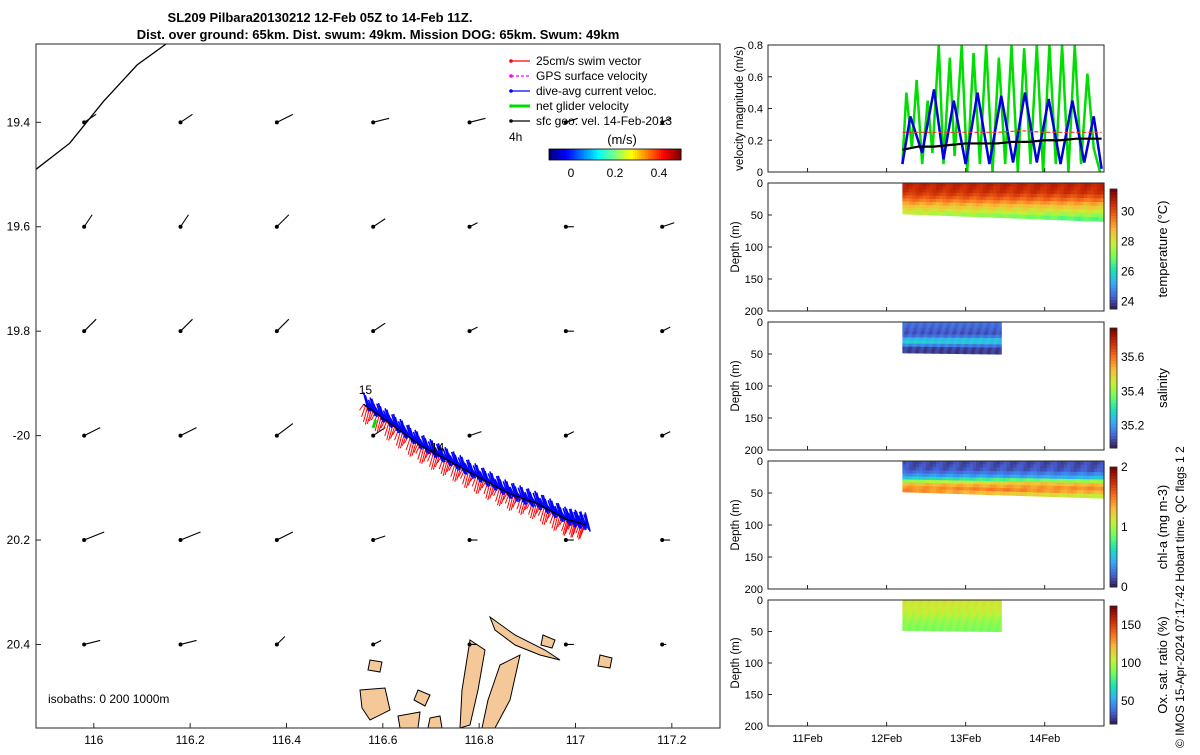 Image resolution: width=1200 pixels, height=755 pixels. Describe the element at coordinates (19, 540) in the screenshot. I see `y-tick-label: 20.2` at that location.